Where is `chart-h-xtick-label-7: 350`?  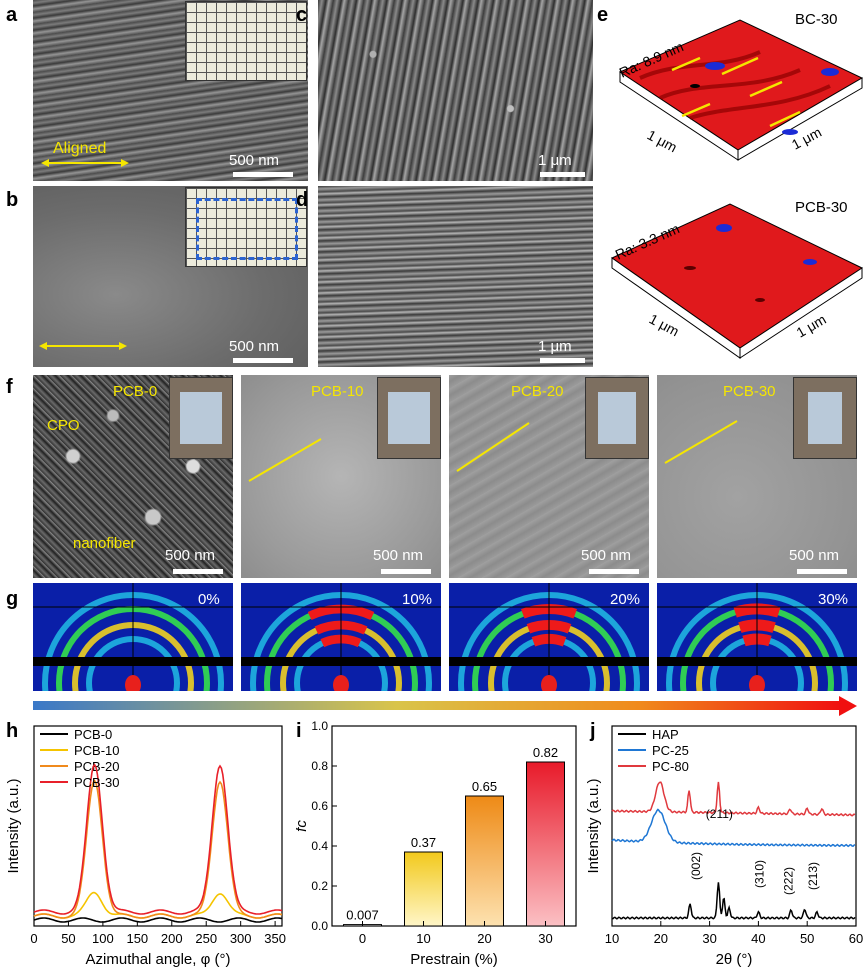 chart-h-xtick-label-7: 350 is located at coordinates (275, 938).